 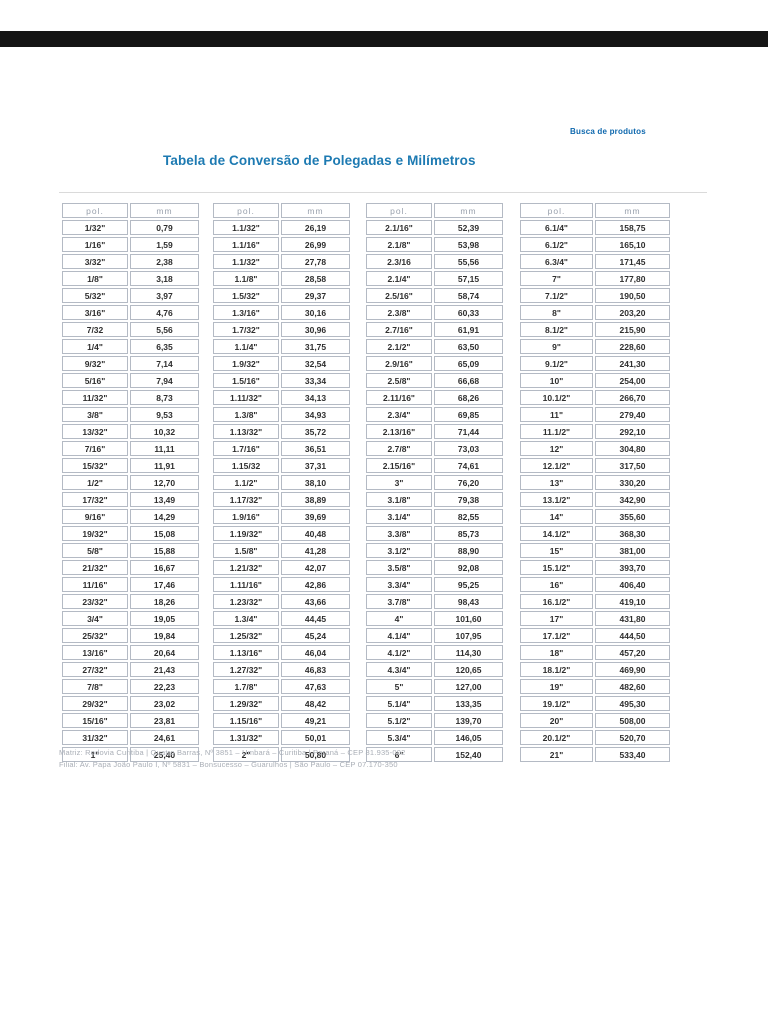 I want to click on cell-inches: 12.1/2", so click(x=556, y=465).